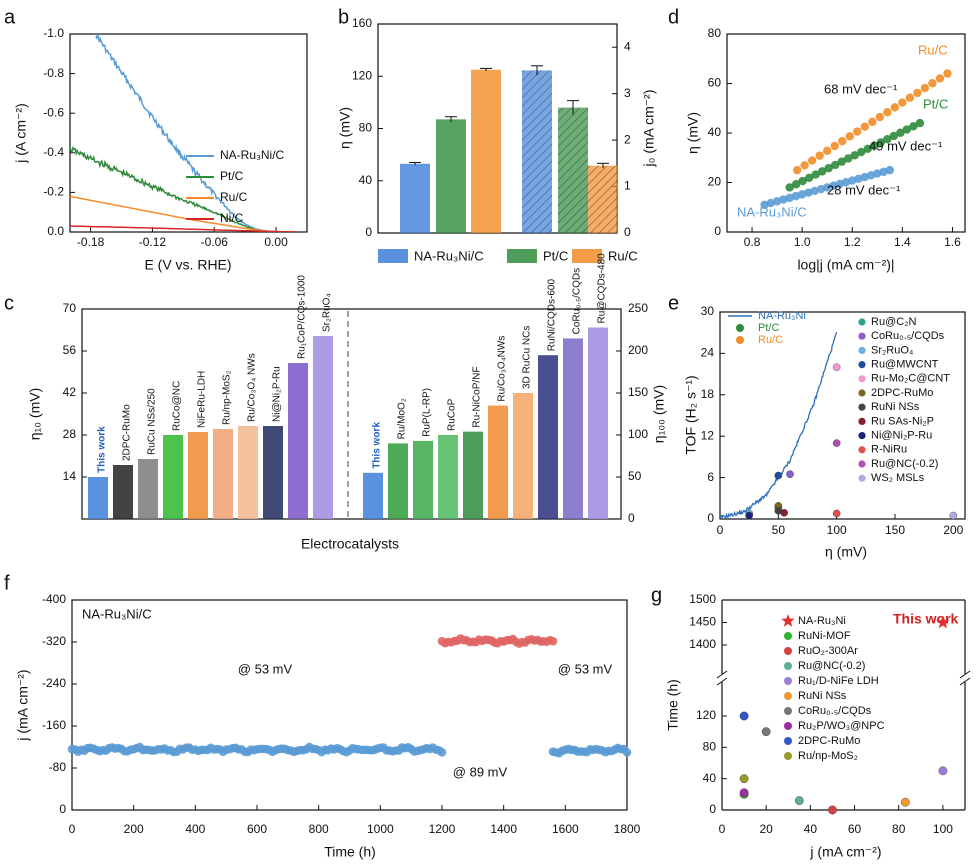 Image resolution: width=979 pixels, height=865 pixels. I want to click on y-tick-label: 40, so click(710, 778).